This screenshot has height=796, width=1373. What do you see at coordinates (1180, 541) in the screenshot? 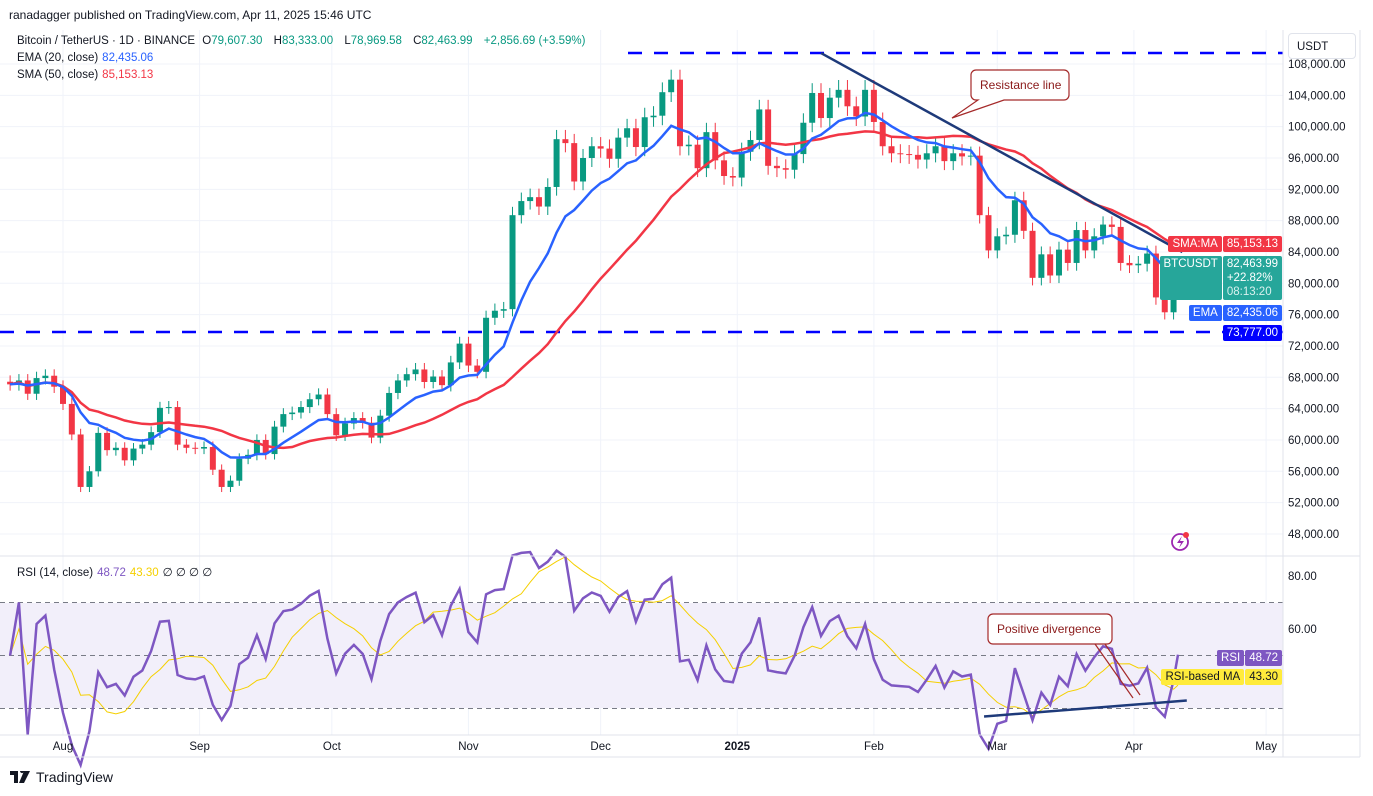
I see `flash-icon` at bounding box center [1180, 541].